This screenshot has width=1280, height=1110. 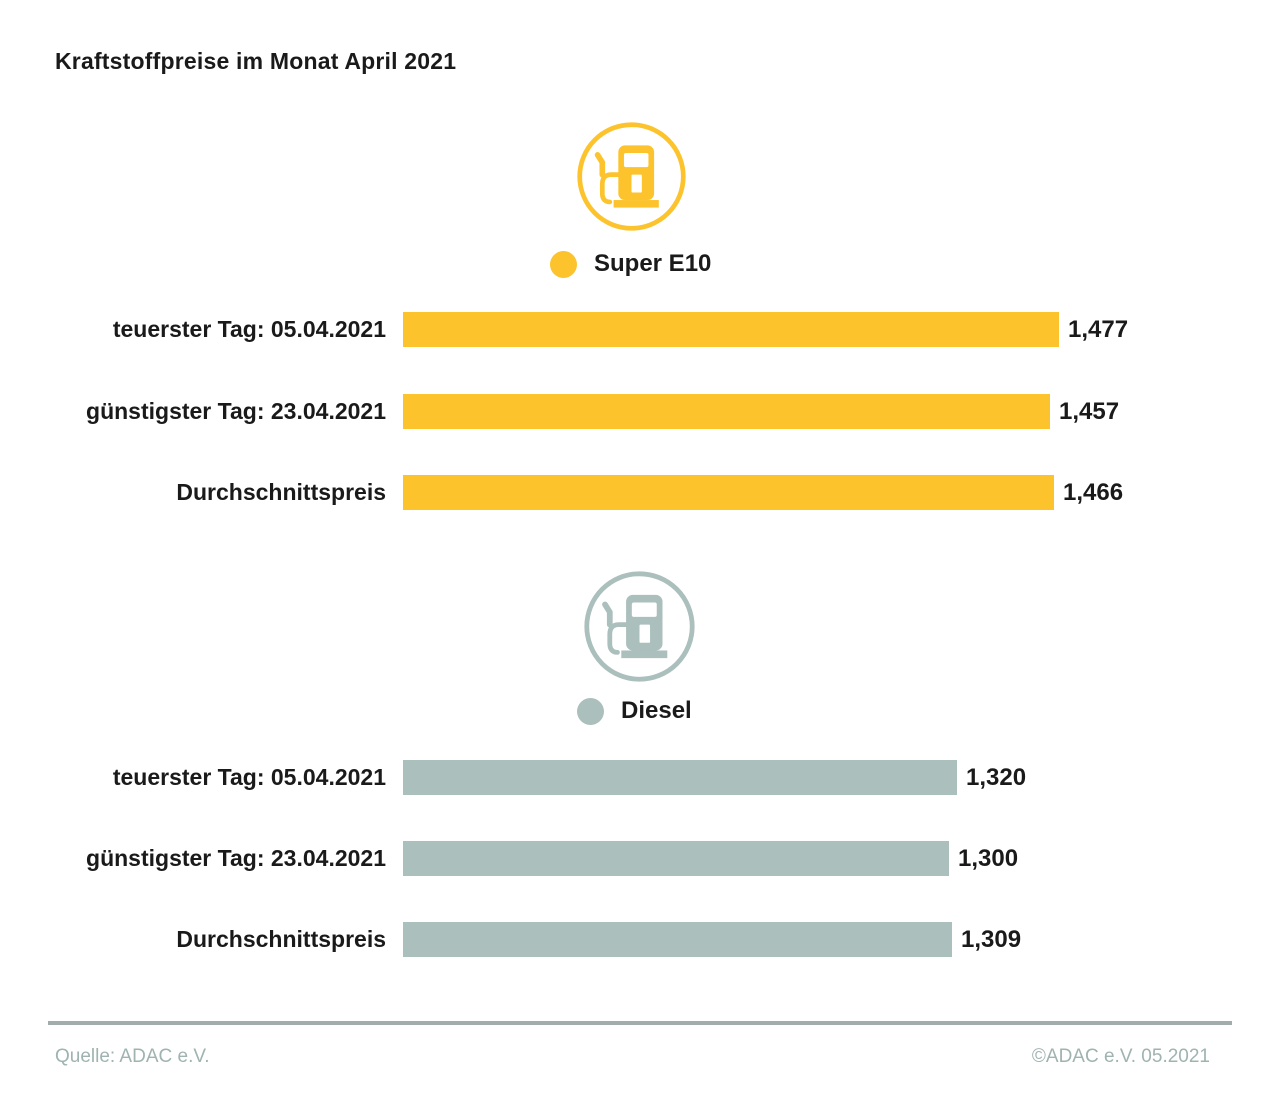 What do you see at coordinates (590, 711) in the screenshot?
I see `legend-dot-diesel` at bounding box center [590, 711].